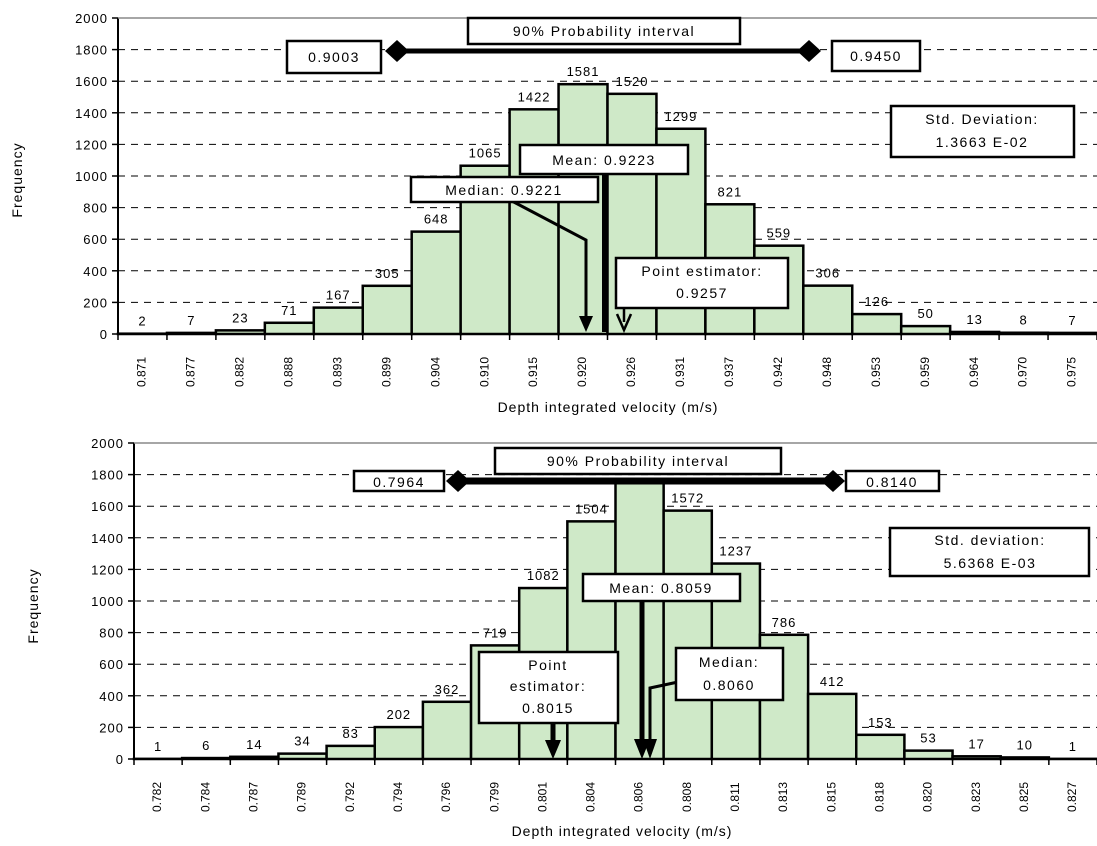 This screenshot has width=1097, height=846. Describe the element at coordinates (485, 153) in the screenshot. I see `bar-value-label: 1065` at that location.